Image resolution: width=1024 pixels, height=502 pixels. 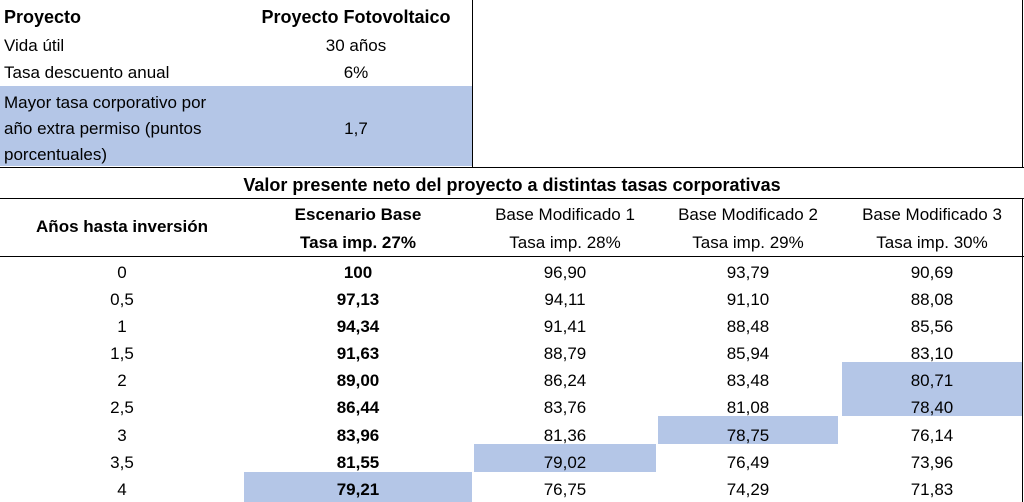 I want to click on table-cell: 86,24, so click(x=565, y=380).